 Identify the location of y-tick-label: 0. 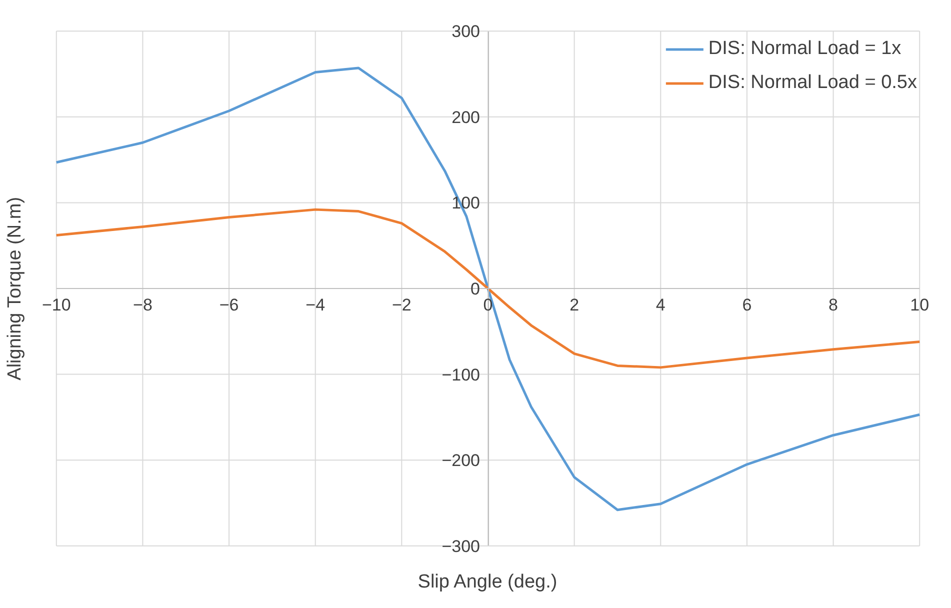
(475, 289).